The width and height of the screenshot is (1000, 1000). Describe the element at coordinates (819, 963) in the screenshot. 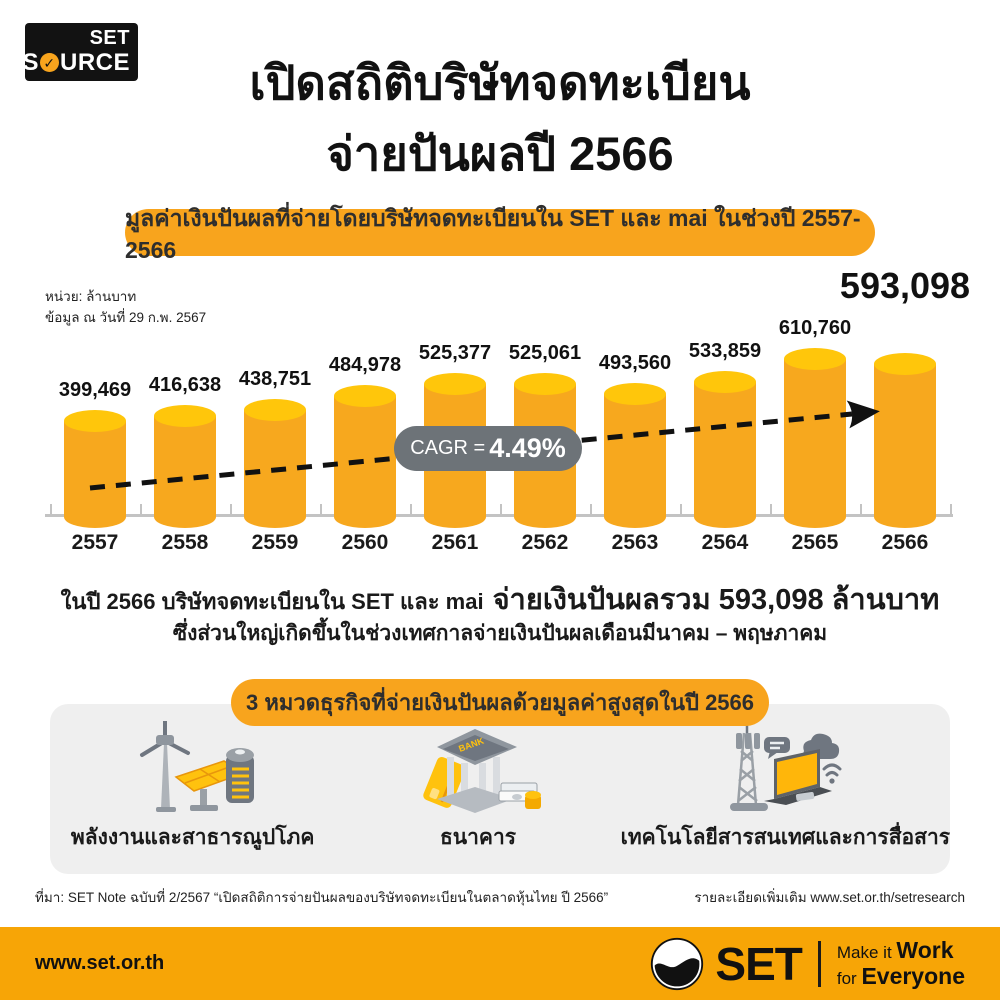

I see `brand-divider` at that location.